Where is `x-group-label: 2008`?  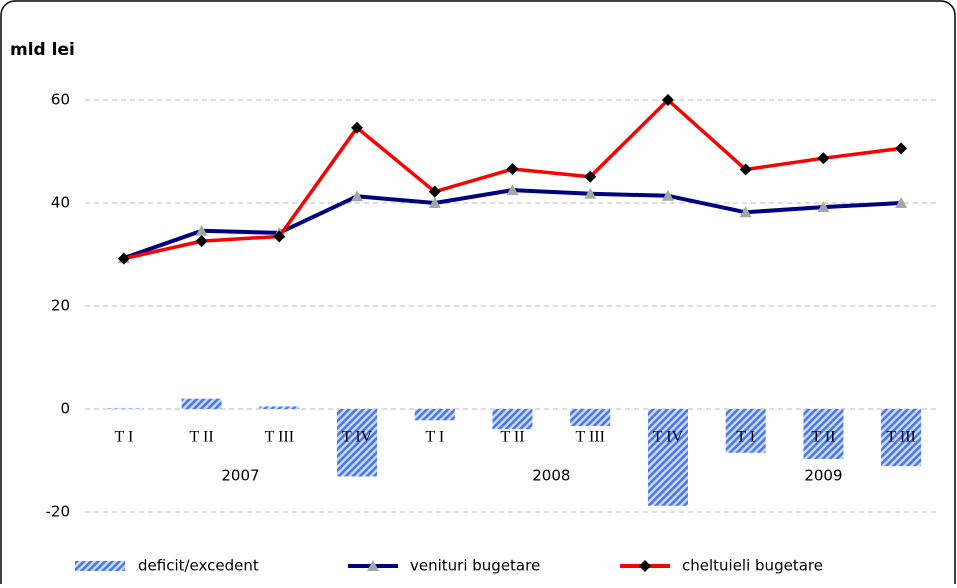
x-group-label: 2008 is located at coordinates (551, 476).